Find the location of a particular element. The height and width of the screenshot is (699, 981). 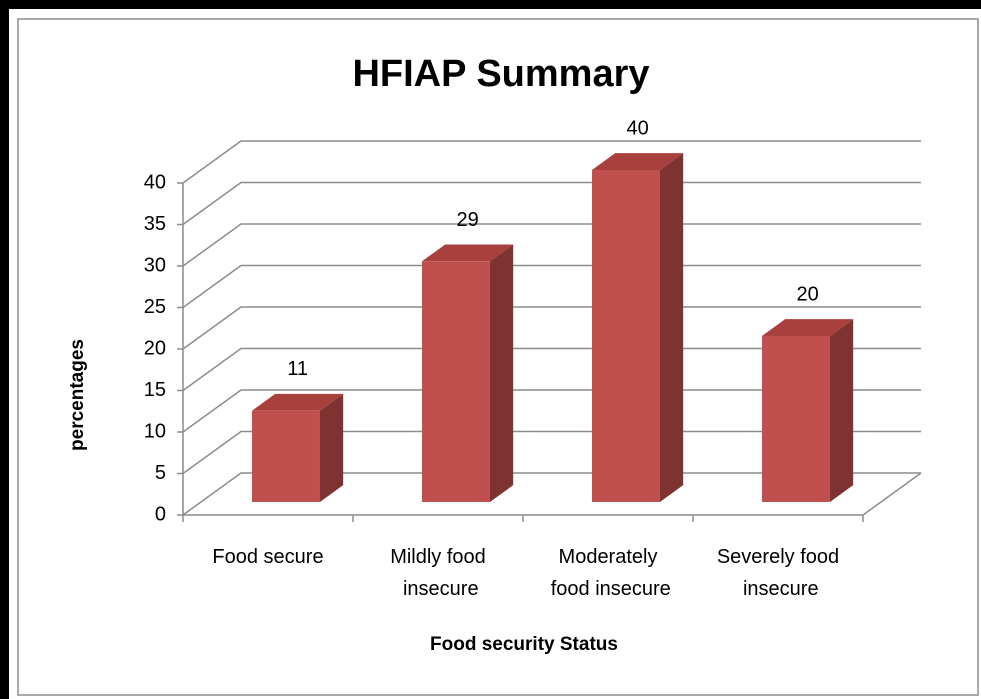

value-label: 20 is located at coordinates (807, 294).